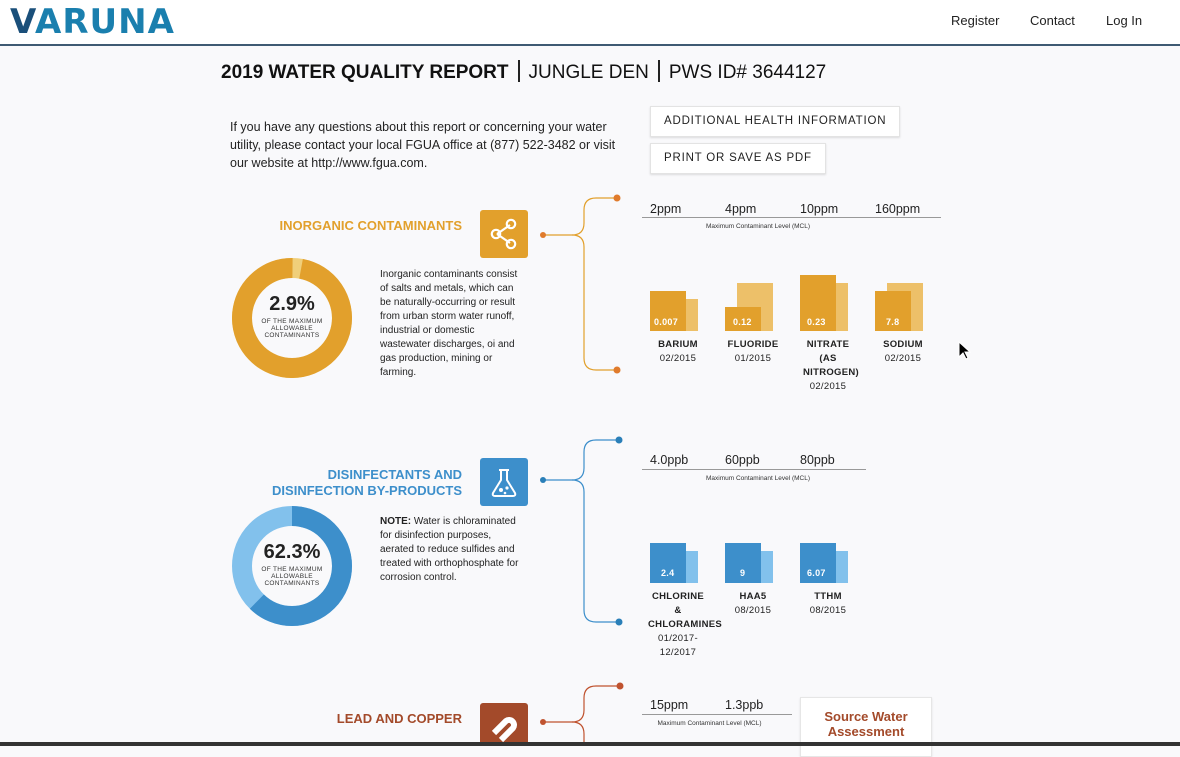 This screenshot has height=757, width=1180. What do you see at coordinates (738, 158) in the screenshot?
I see `print-pdf-button: PRINT OR SAVE AS PDF` at bounding box center [738, 158].